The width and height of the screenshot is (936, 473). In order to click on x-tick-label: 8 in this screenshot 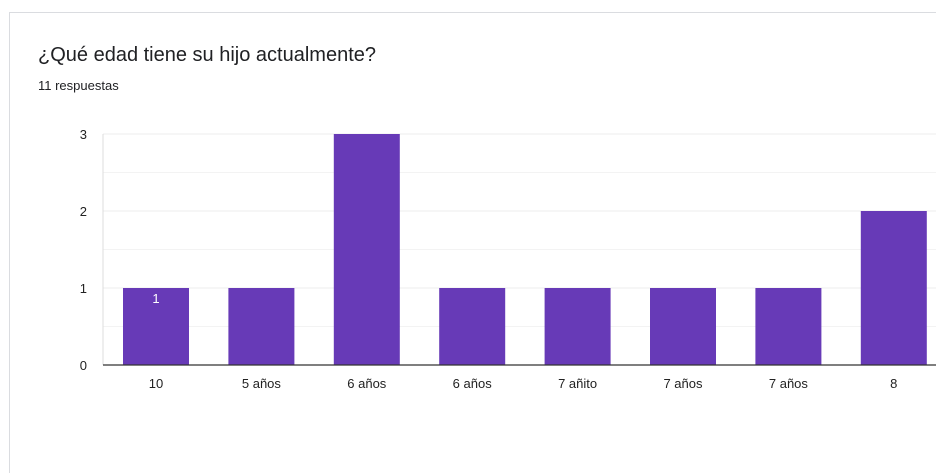, I will do `click(893, 383)`.